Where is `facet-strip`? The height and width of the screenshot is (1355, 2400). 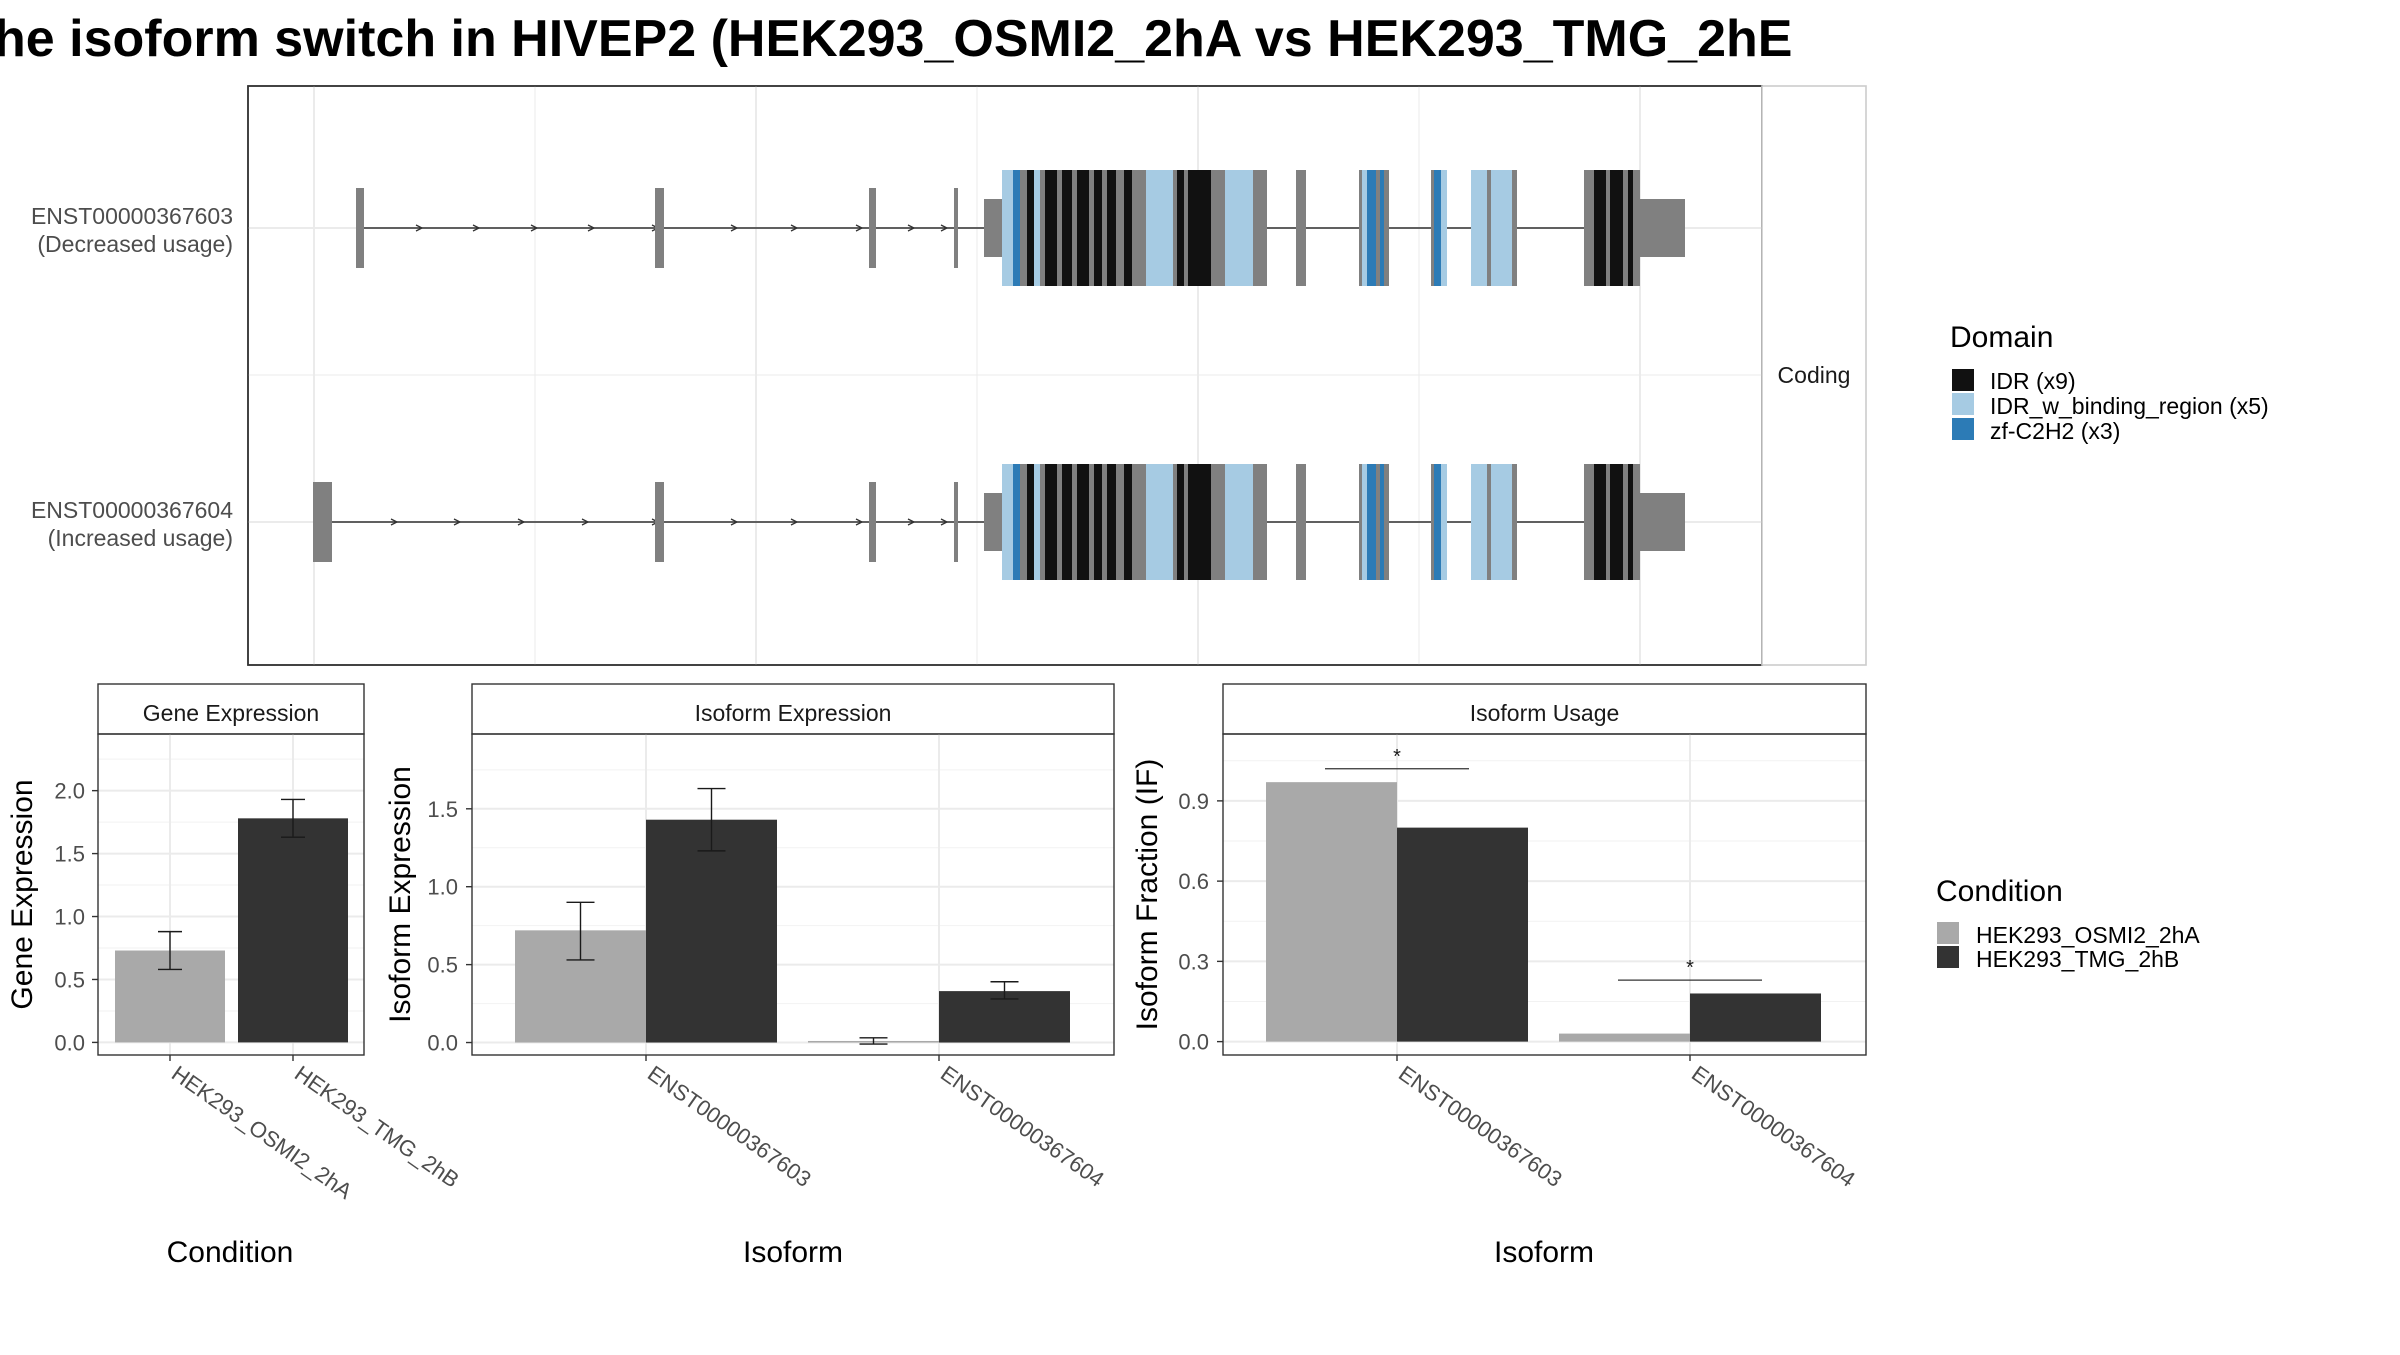 facet-strip is located at coordinates (1814, 375).